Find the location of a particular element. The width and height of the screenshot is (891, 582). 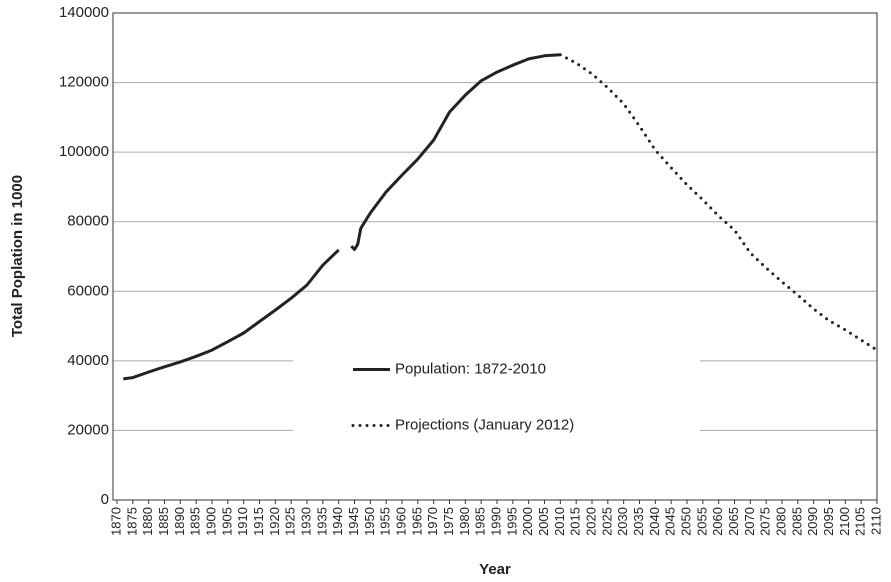

x-tick-label: 1915 is located at coordinates (258, 521).